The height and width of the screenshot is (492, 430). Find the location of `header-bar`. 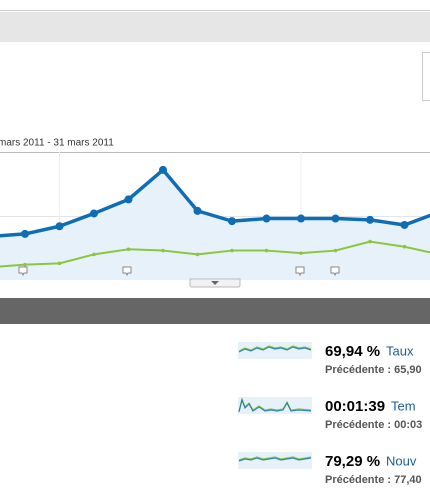

header-bar is located at coordinates (215, 27).